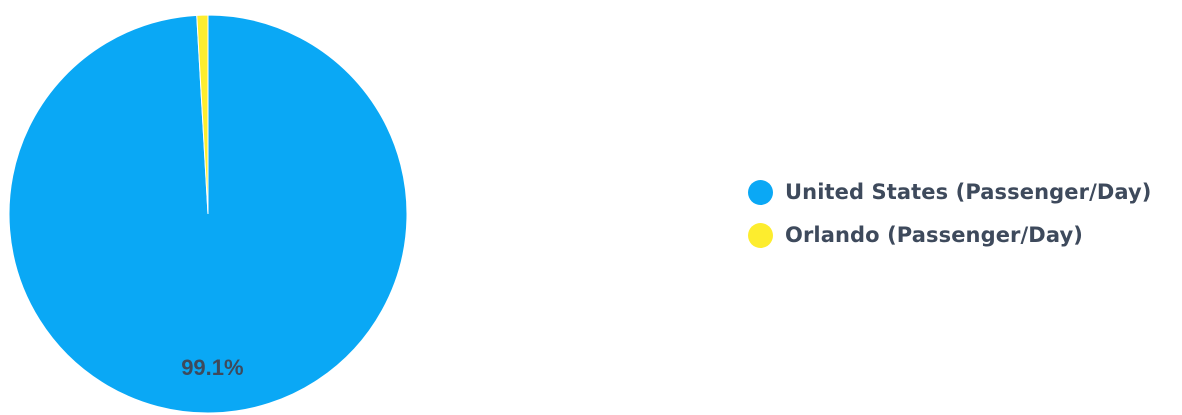 Image resolution: width=1182 pixels, height=415 pixels. I want to click on legend-label-orlando: Orlando (Passenger/Day), so click(934, 235).